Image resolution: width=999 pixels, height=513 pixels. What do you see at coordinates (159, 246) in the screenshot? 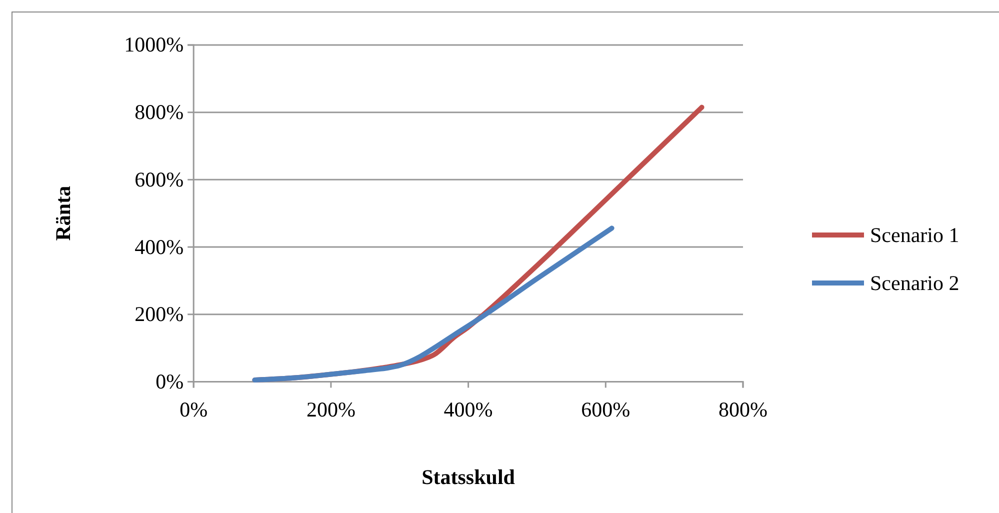
I see `y-tick-label: 400%` at bounding box center [159, 246].